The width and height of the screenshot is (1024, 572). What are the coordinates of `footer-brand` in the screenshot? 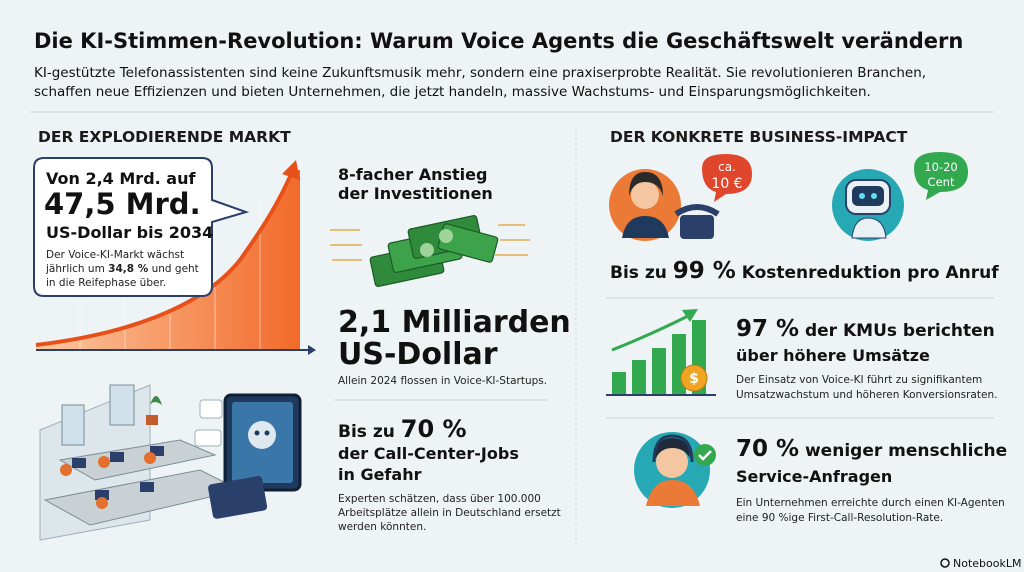 It's located at (945, 563).